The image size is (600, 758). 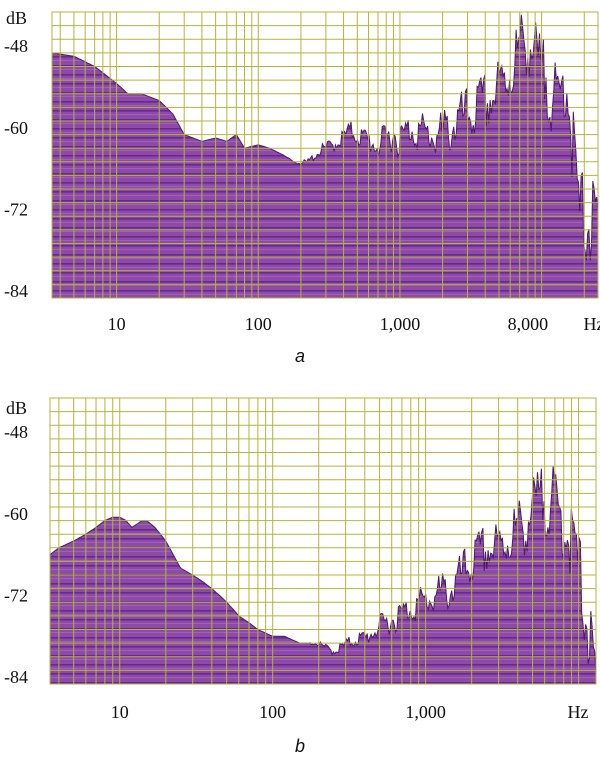 What do you see at coordinates (578, 712) in the screenshot?
I see `x-unit-label-b: Hz` at bounding box center [578, 712].